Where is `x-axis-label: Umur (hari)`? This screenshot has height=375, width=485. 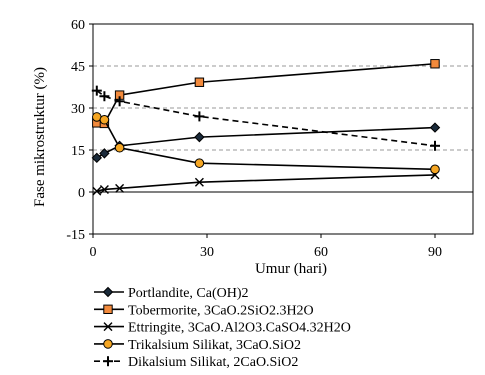
x-axis-label: Umur (hari) is located at coordinates (291, 269).